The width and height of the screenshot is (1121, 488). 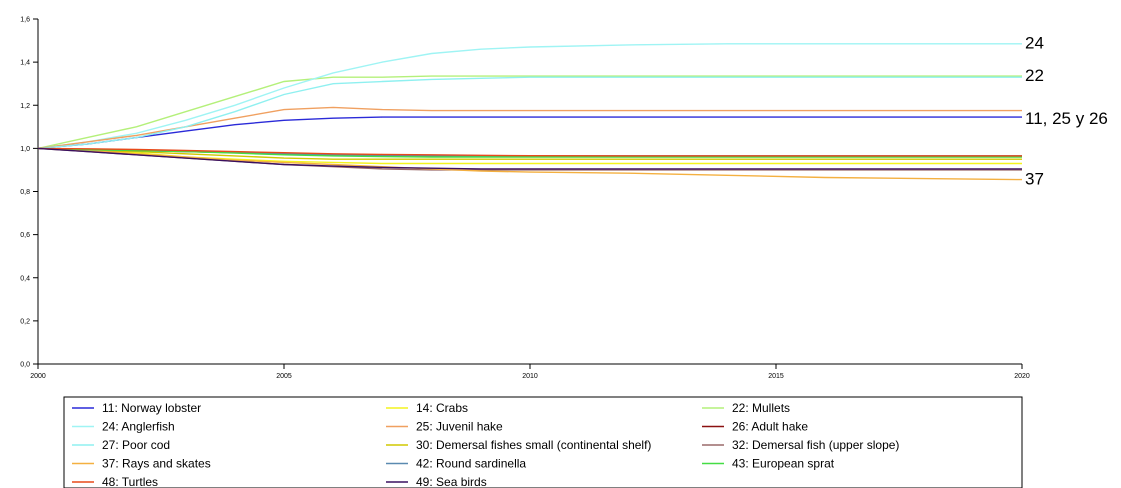 What do you see at coordinates (1034, 179) in the screenshot?
I see `series-annotation: 37` at bounding box center [1034, 179].